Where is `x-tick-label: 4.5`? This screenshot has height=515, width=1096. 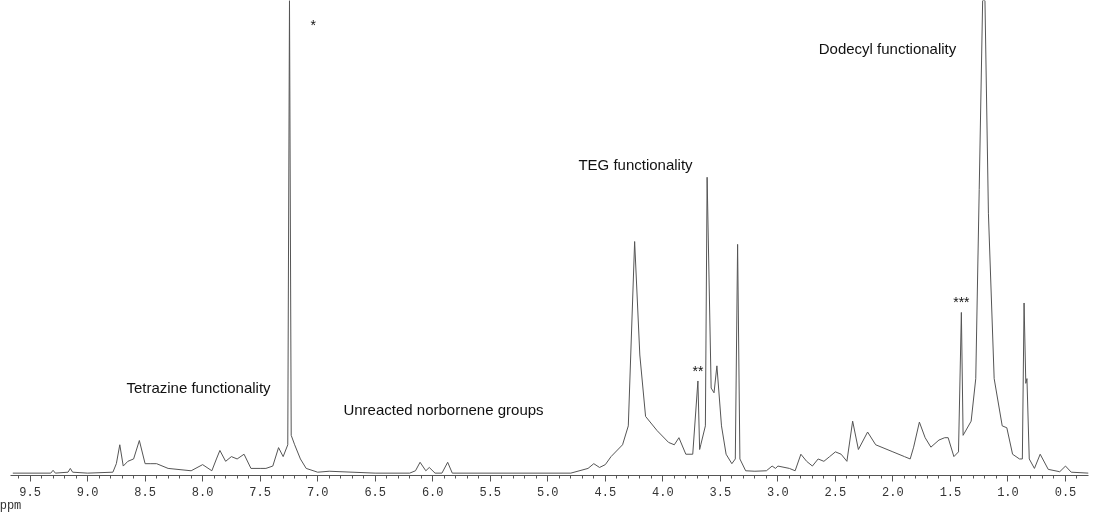 x-tick-label: 4.5 is located at coordinates (605, 492).